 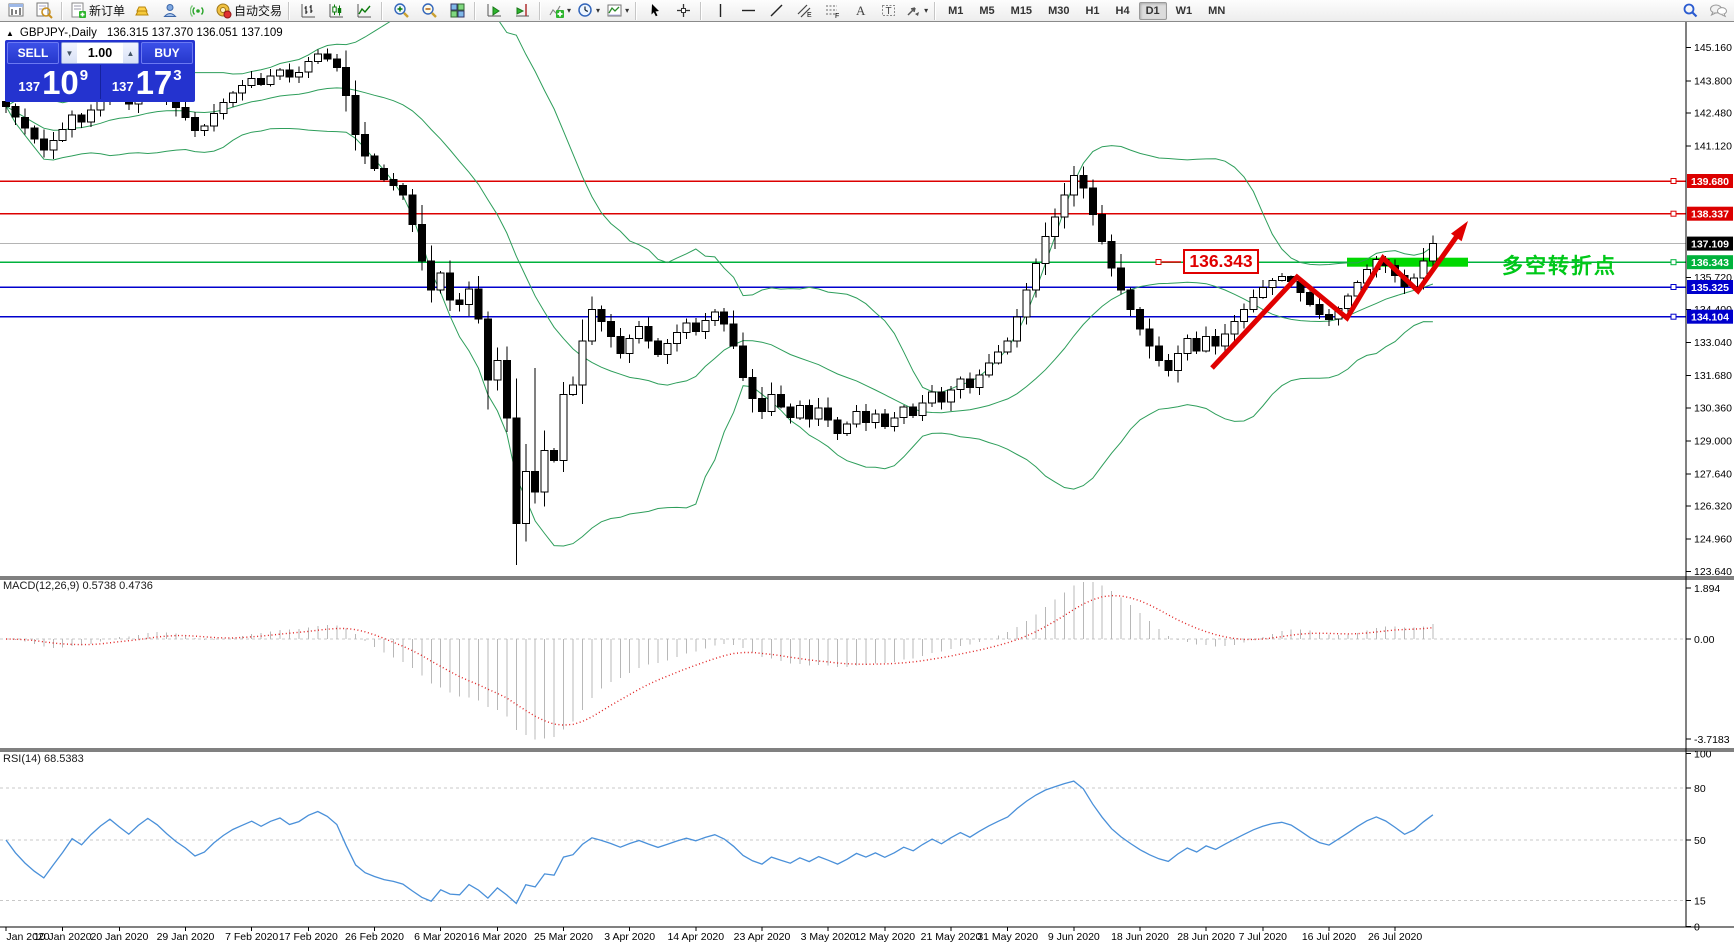 I want to click on timeframe-group: M1 M5 M15 M30 H1 H4 D1 W1 MN, so click(x=1086, y=10).